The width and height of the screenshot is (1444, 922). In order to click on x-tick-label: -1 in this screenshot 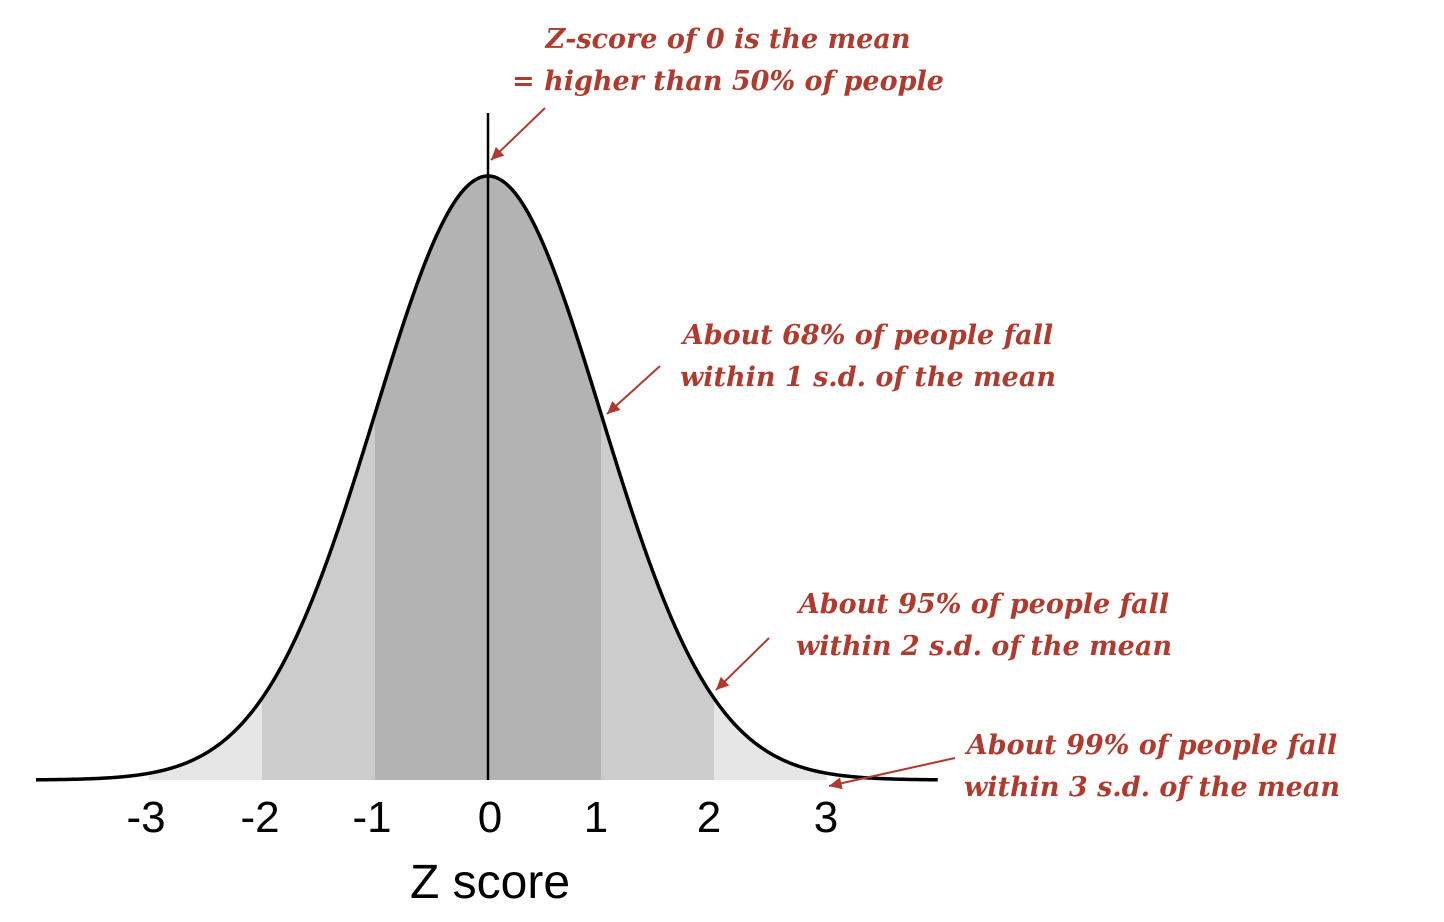, I will do `click(371, 817)`.